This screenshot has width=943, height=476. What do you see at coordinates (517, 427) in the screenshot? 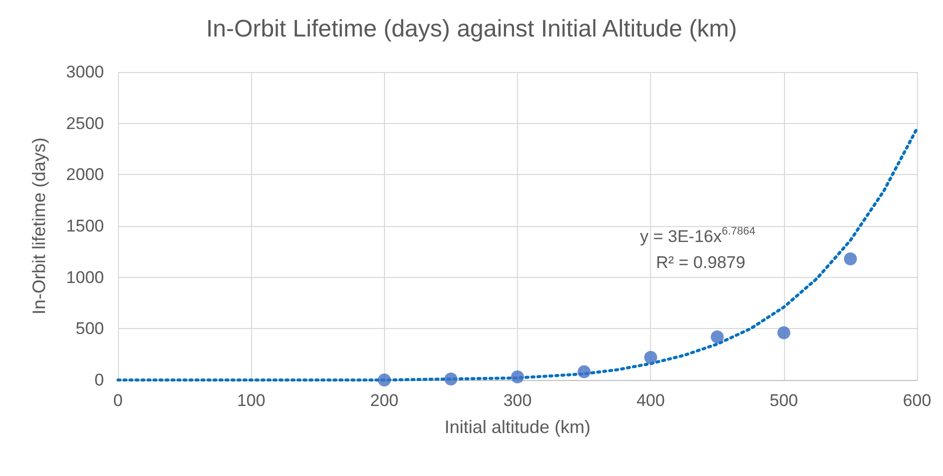
I see `x-axis-title: Initial altitude (km)` at bounding box center [517, 427].